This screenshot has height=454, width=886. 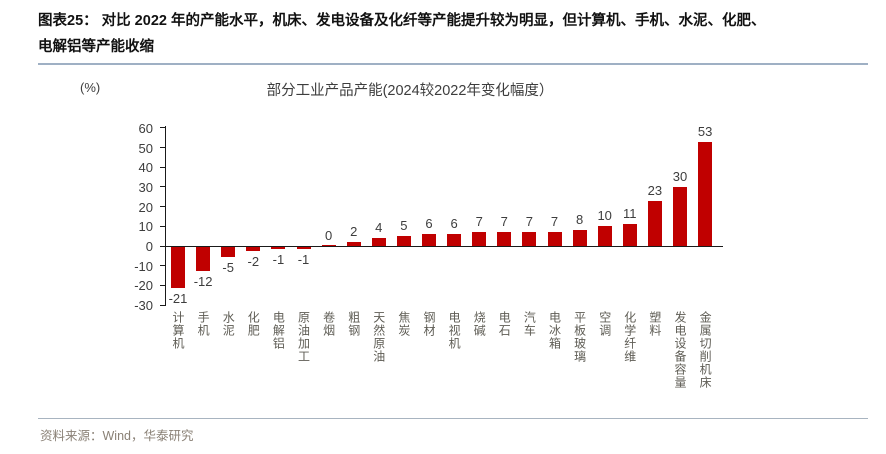 I want to click on category-label: 手机, so click(x=203, y=324).